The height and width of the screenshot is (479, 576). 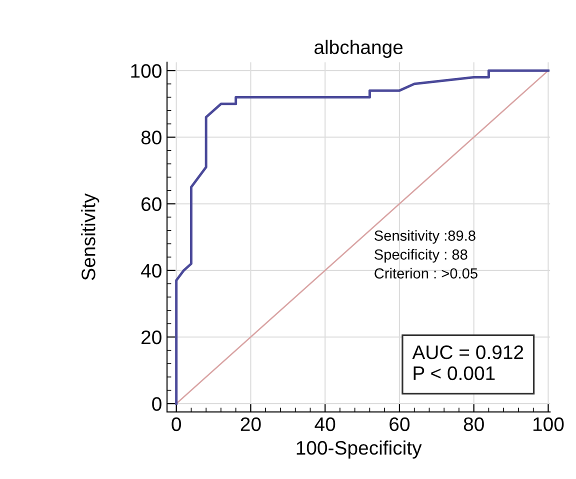 What do you see at coordinates (250, 424) in the screenshot?
I see `x-tick-label: 20` at bounding box center [250, 424].